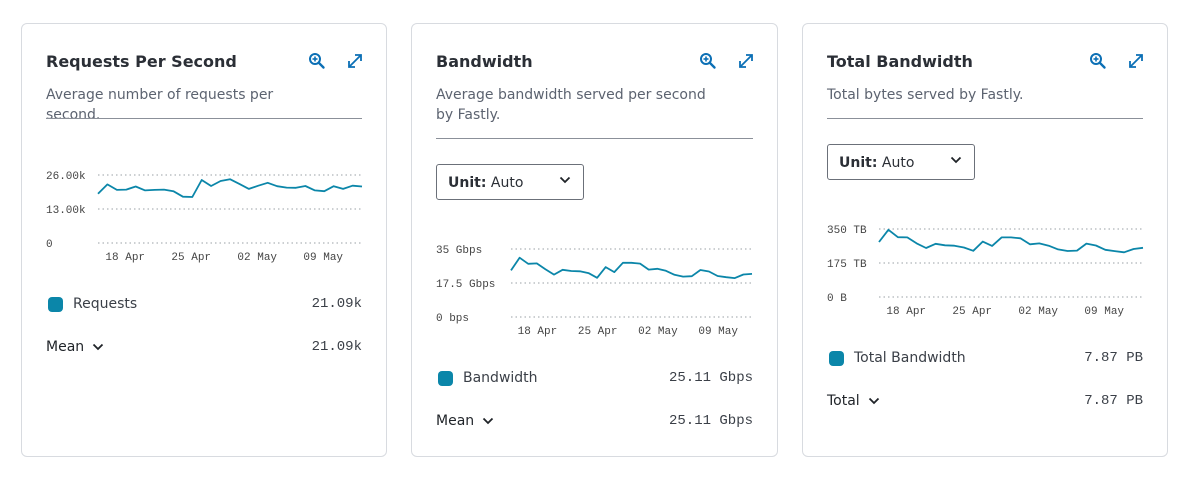 The width and height of the screenshot is (1191, 495). Describe the element at coordinates (925, 95) in the screenshot. I see `card-description: Total bytes served by Fastly.` at that location.